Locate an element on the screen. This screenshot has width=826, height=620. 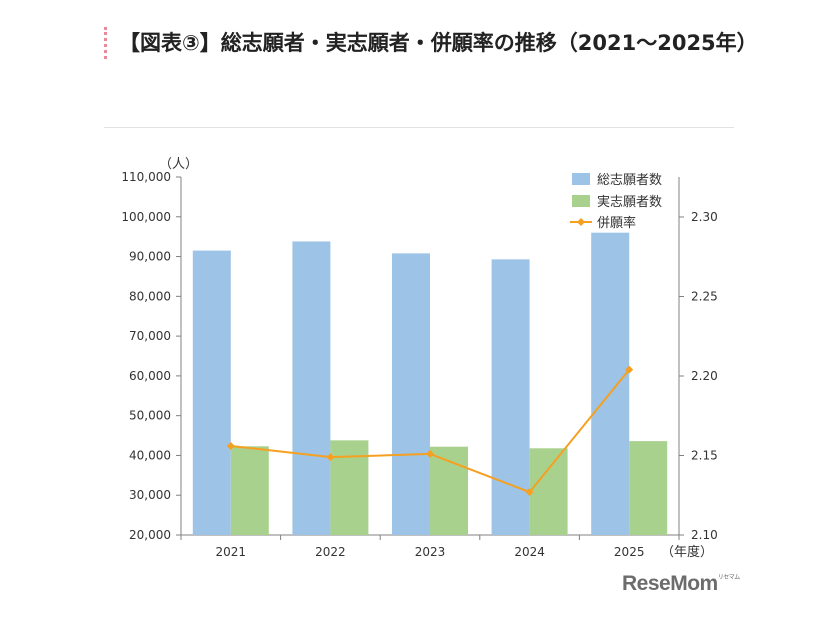
rate-line is located at coordinates (430, 431).